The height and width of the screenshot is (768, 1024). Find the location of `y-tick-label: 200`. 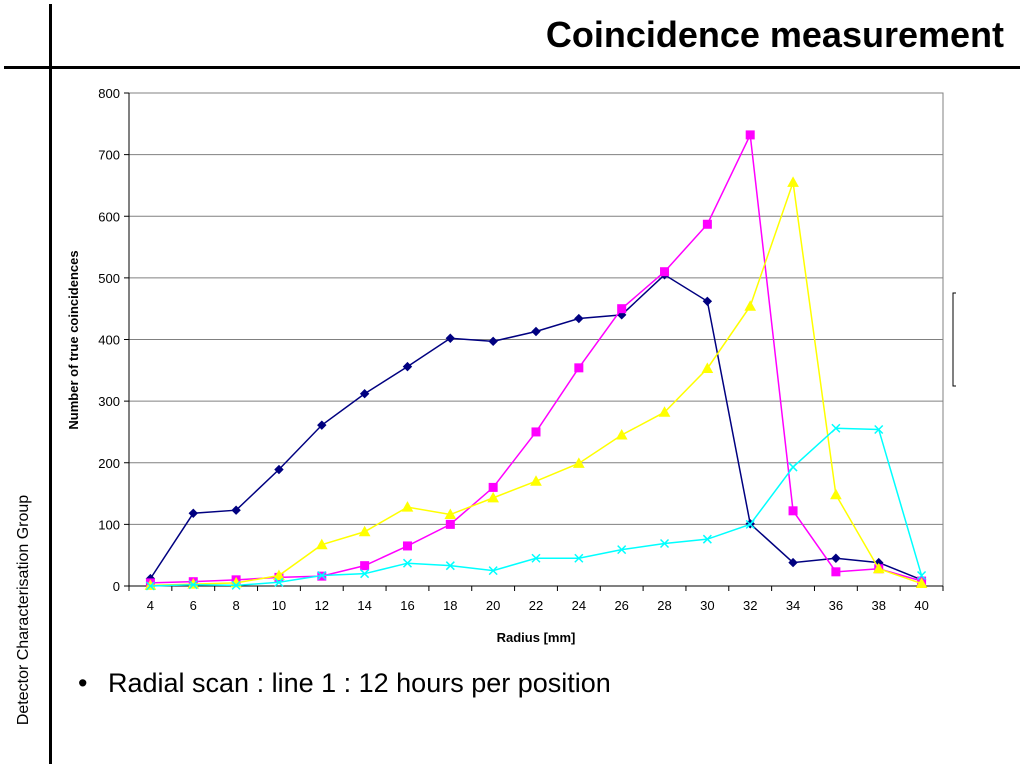

y-tick-label: 200 is located at coordinates (109, 463).